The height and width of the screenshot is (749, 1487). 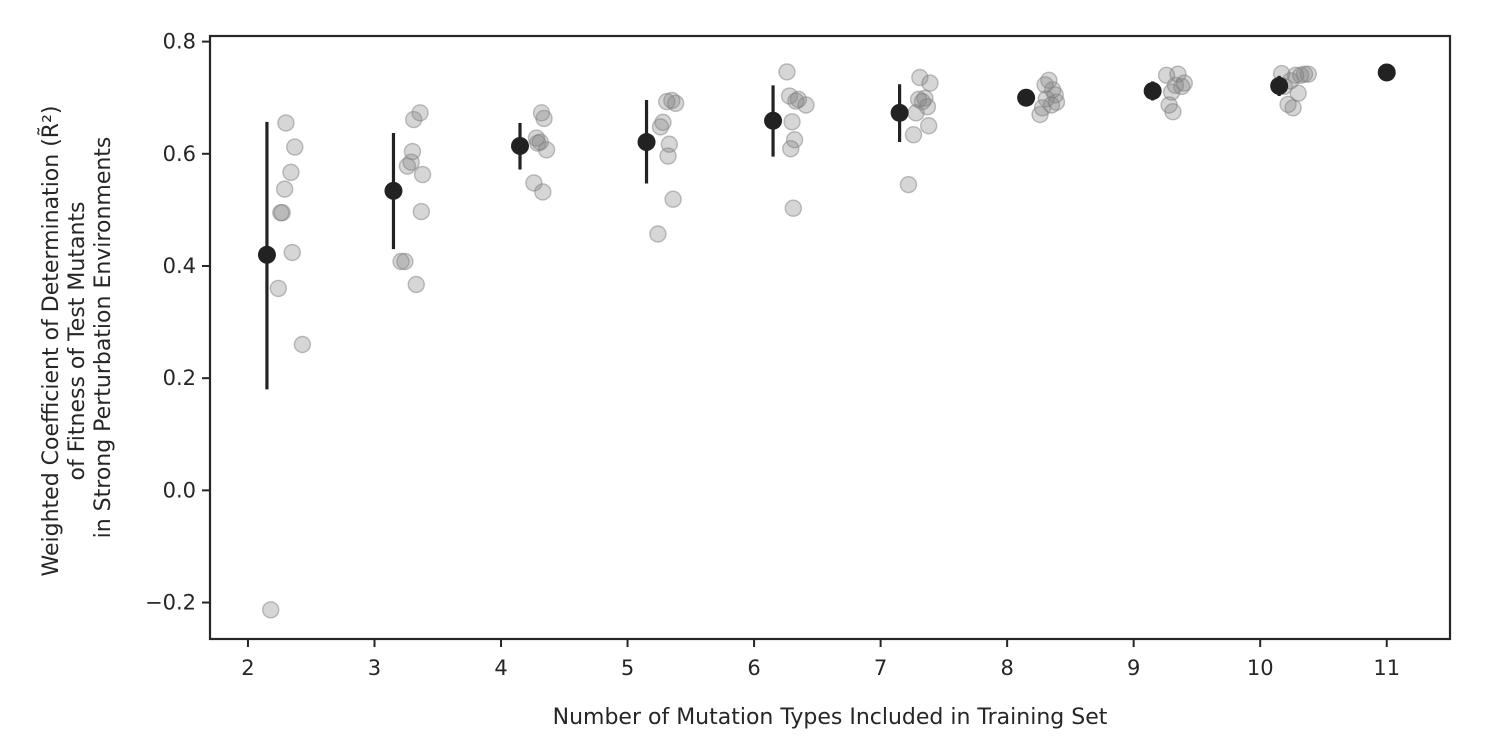 What do you see at coordinates (170, 603) in the screenshot?
I see `y-tick-label: −0.2` at bounding box center [170, 603].